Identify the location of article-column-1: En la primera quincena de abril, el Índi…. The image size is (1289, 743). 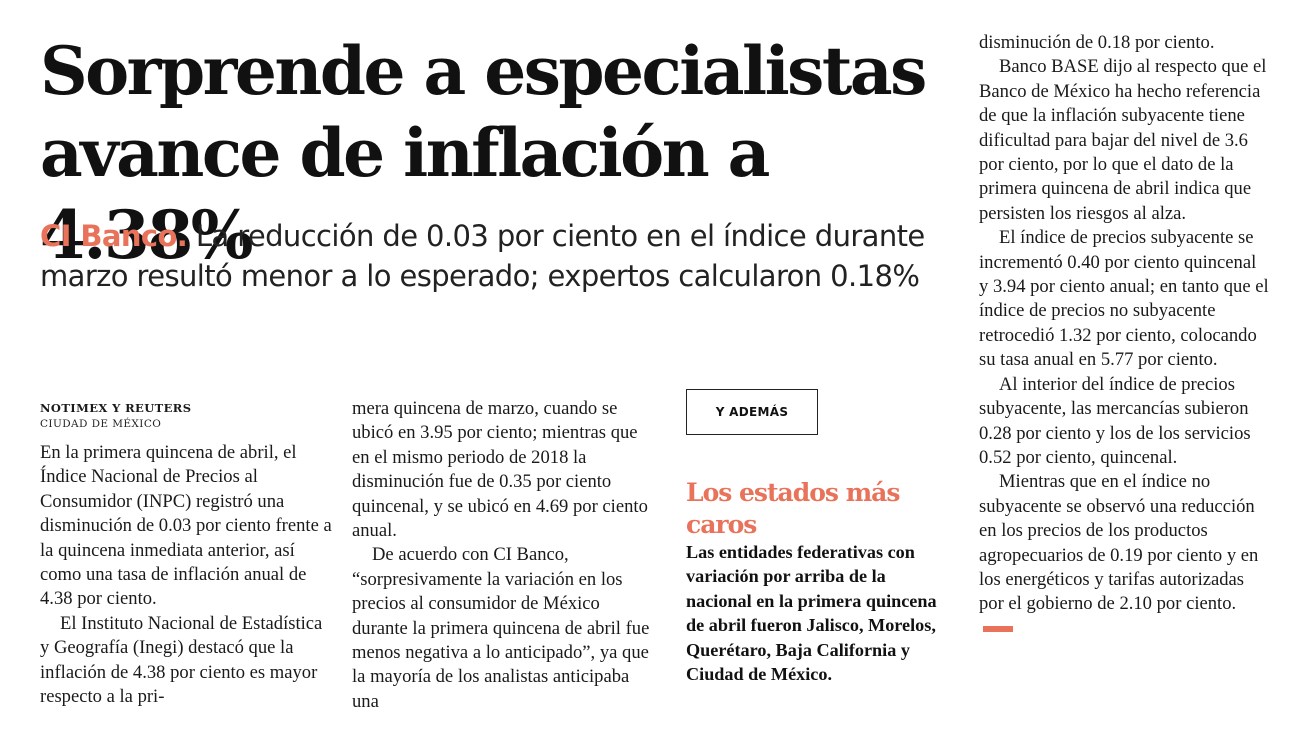
(187, 575).